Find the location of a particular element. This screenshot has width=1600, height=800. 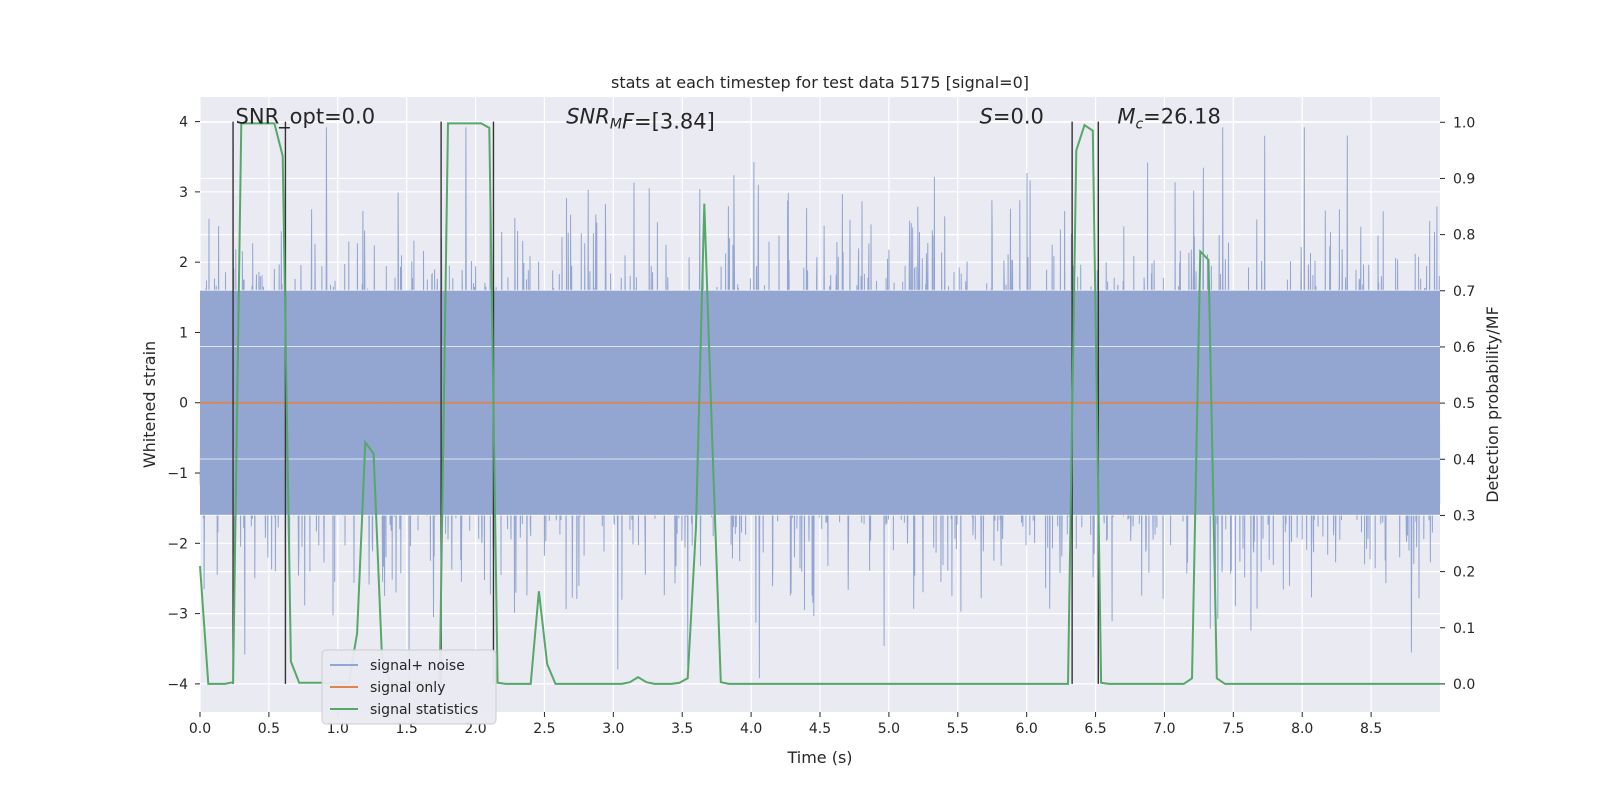

x-axis-label: Time (s) is located at coordinates (819, 757).